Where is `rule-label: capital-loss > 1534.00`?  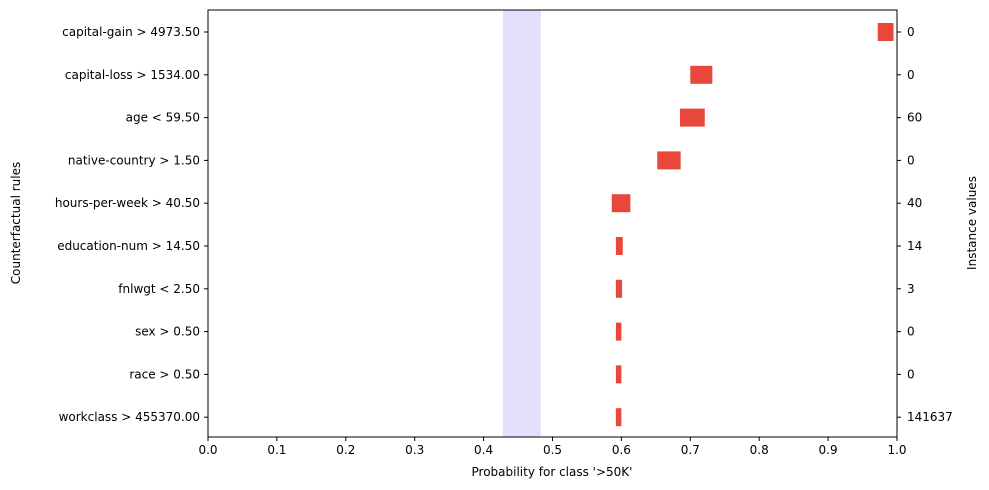 rule-label: capital-loss > 1534.00 is located at coordinates (132, 75).